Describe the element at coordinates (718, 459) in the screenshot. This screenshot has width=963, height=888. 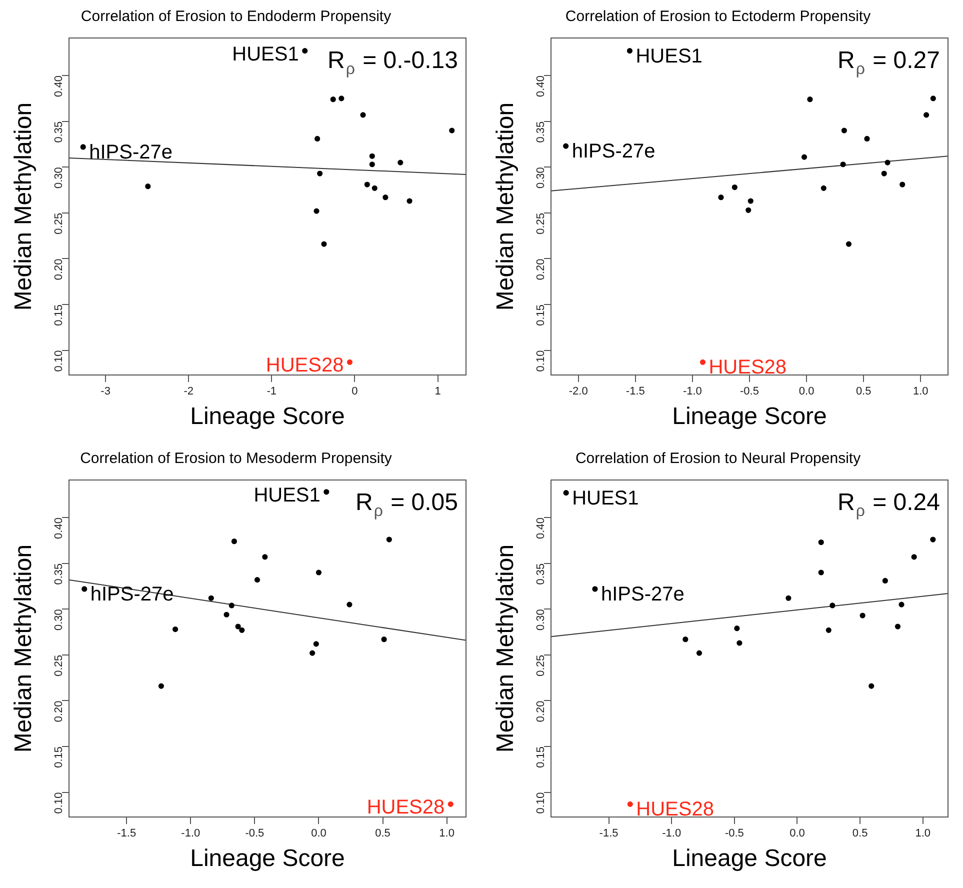
I see `chart-title: Correlation of Erosion to Neural Propensity` at that location.